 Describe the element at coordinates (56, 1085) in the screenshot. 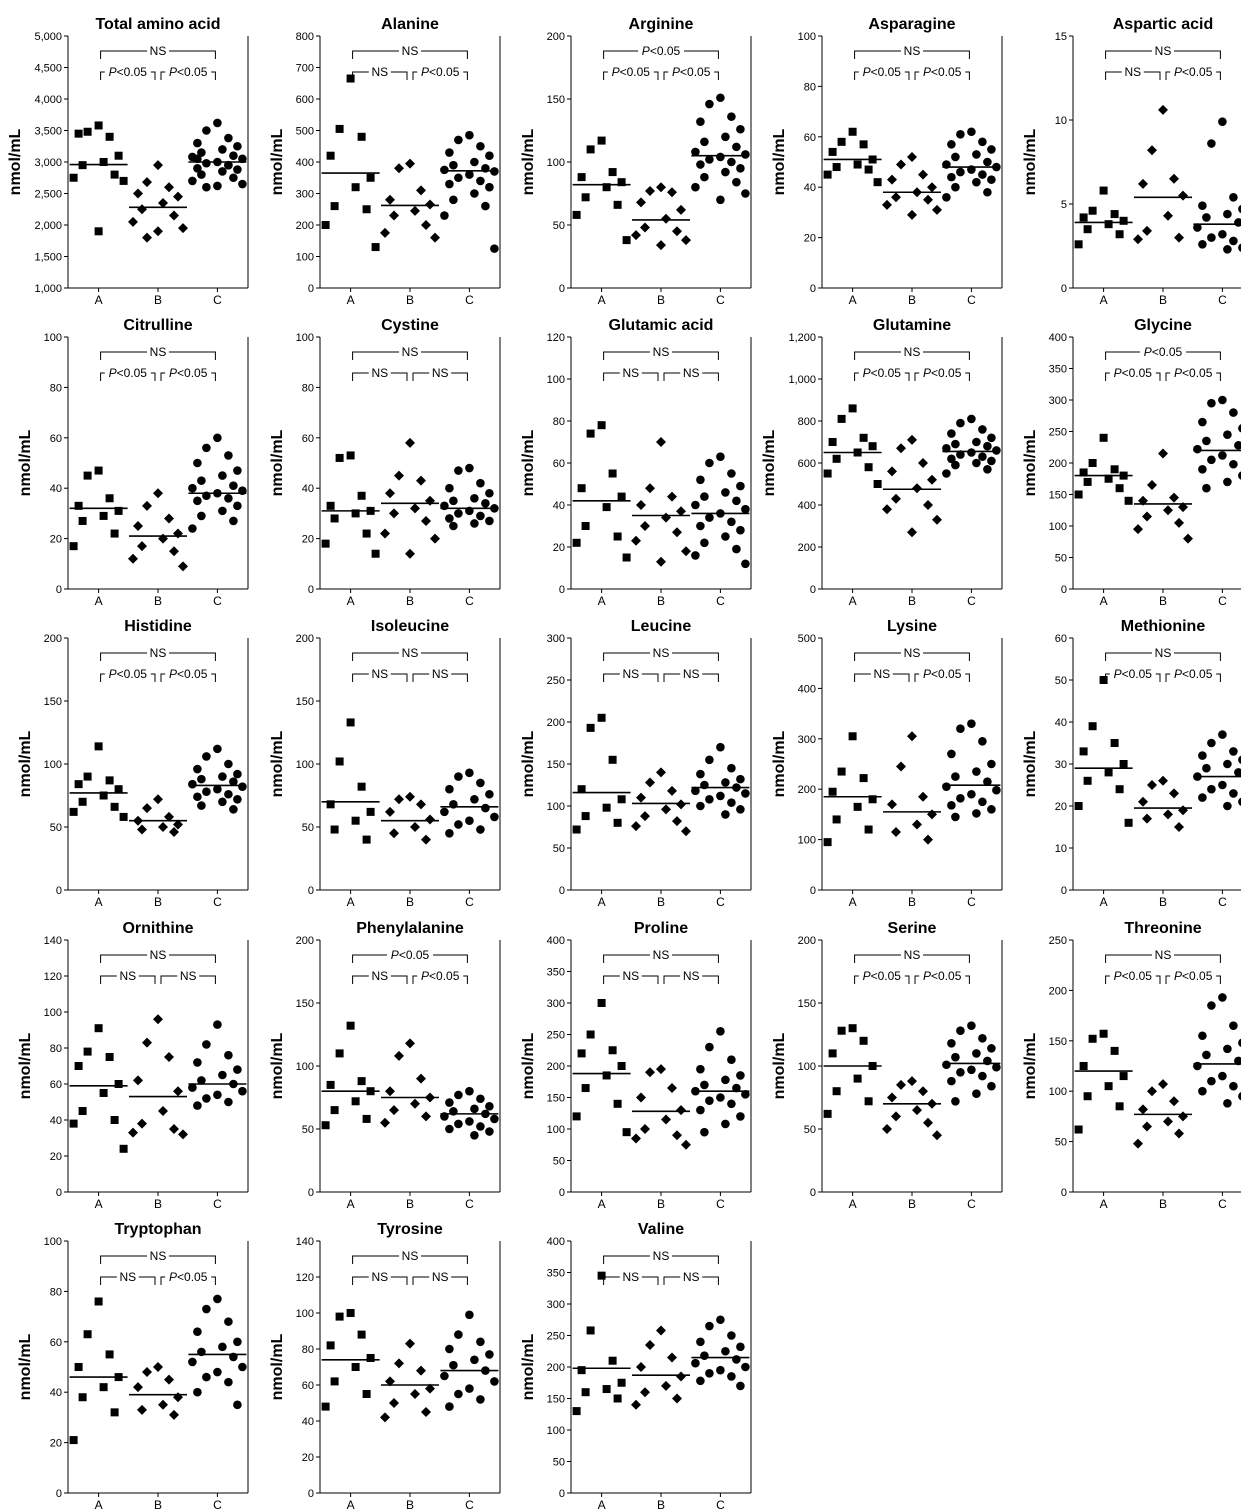

I see `y-tick-label: 60` at that location.